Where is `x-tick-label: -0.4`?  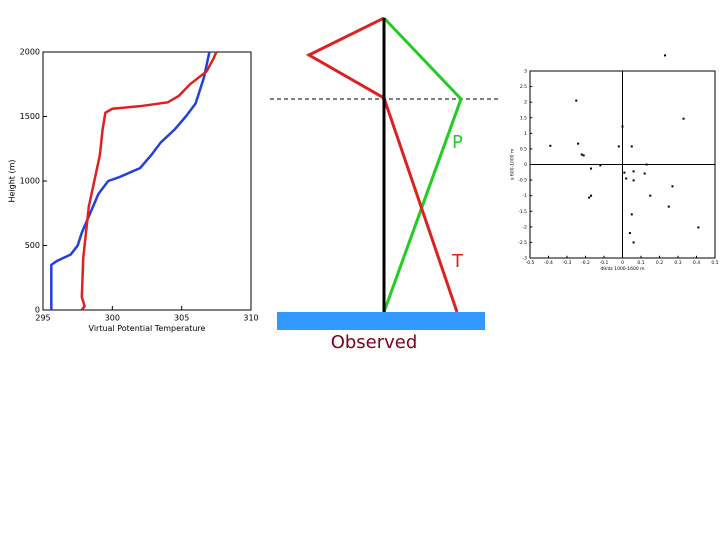 x-tick-label: -0.4 is located at coordinates (548, 263).